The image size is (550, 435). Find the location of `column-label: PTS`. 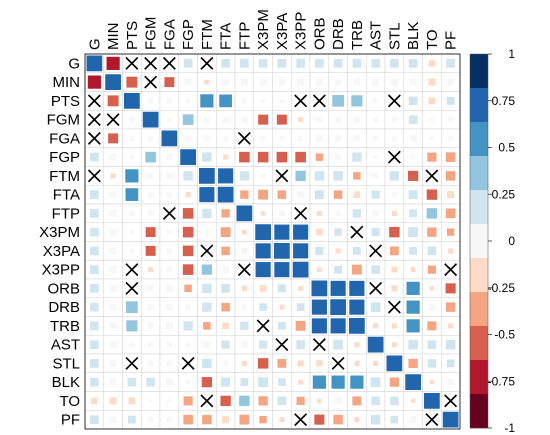

column-label: PTS is located at coordinates (132, 35).